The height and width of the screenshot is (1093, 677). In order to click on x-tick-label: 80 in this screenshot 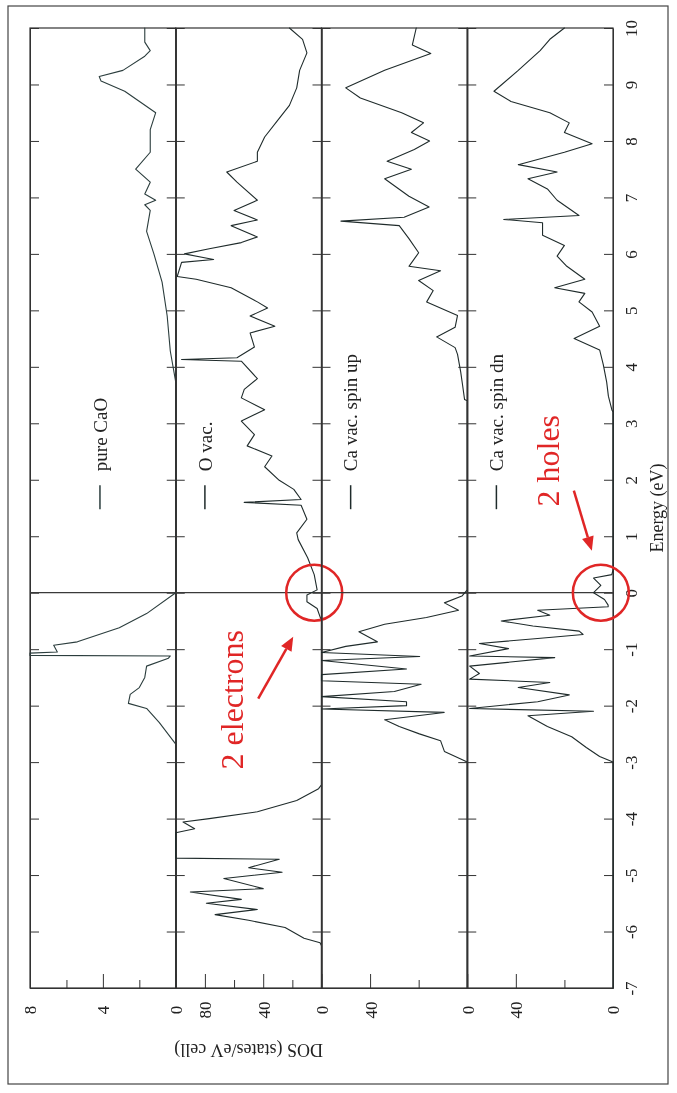, I will do `click(206, 1010)`.